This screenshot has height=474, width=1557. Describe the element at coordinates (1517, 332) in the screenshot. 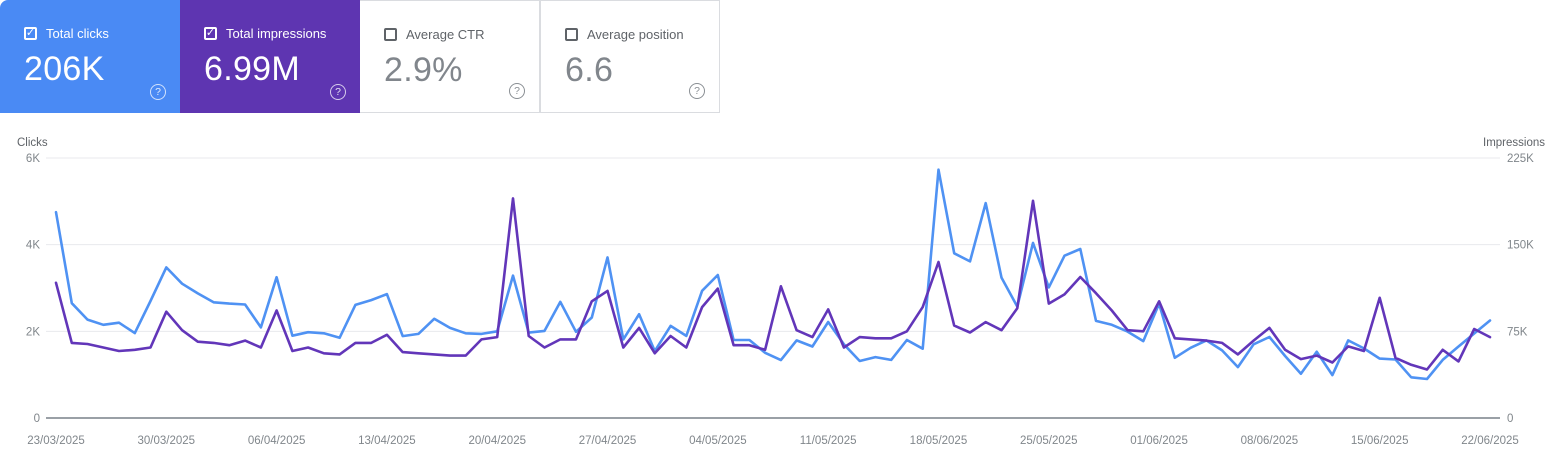

I see `right-tick-label: 75K` at that location.